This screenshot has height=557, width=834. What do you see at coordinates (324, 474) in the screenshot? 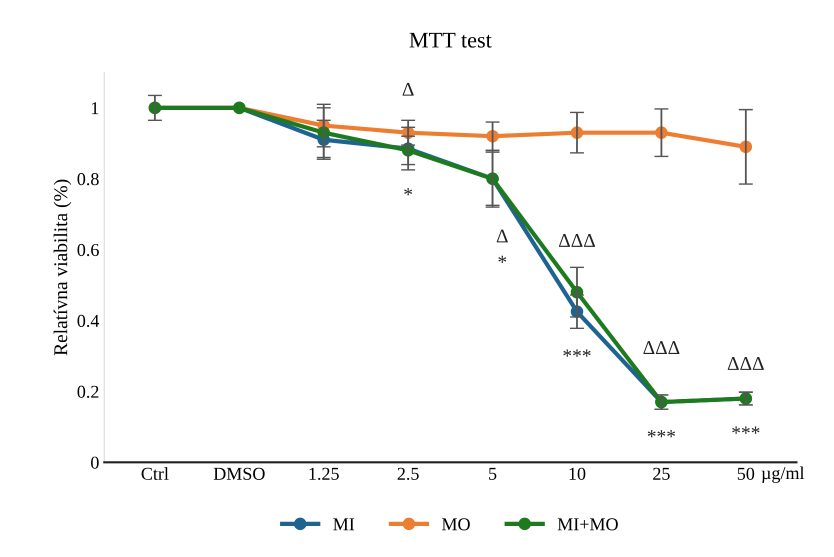
I see `x-tick-label: 1.25` at bounding box center [324, 474].